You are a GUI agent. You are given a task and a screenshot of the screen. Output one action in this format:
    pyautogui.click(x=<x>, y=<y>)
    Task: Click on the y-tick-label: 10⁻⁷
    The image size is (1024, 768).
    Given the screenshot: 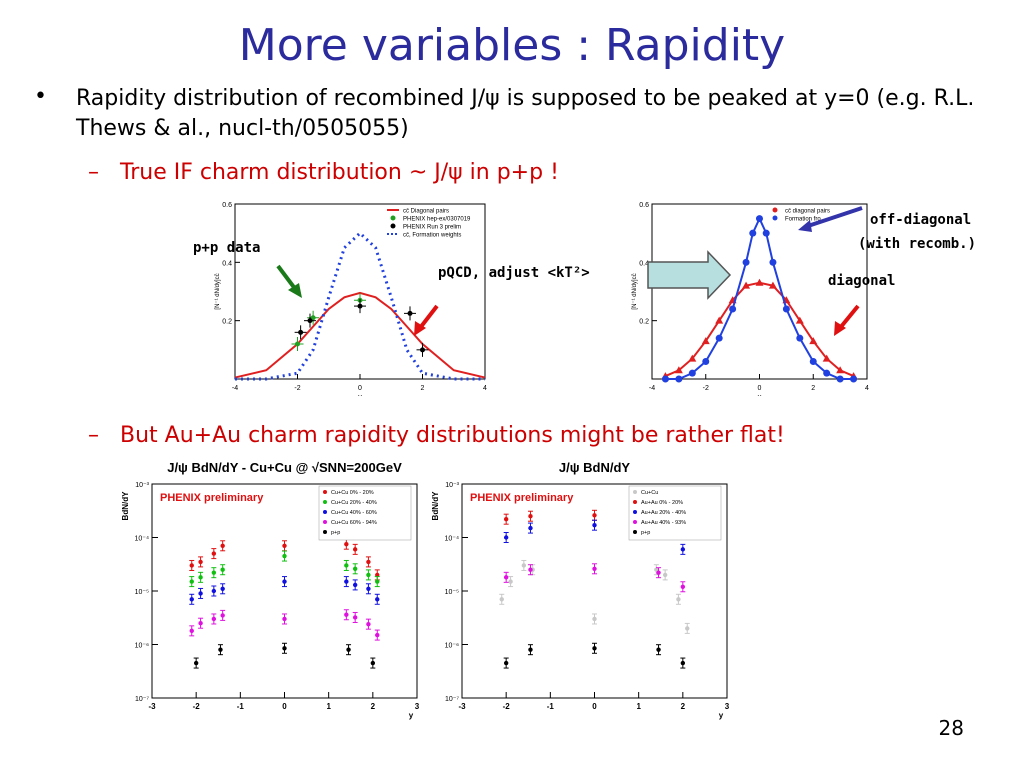 What is the action you would take?
    pyautogui.click(x=142, y=699)
    